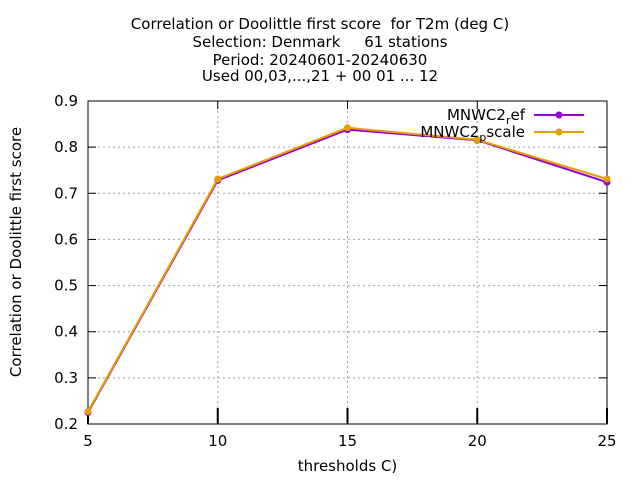  I want to click on legend-label: MNWC2pscale, so click(472, 133).